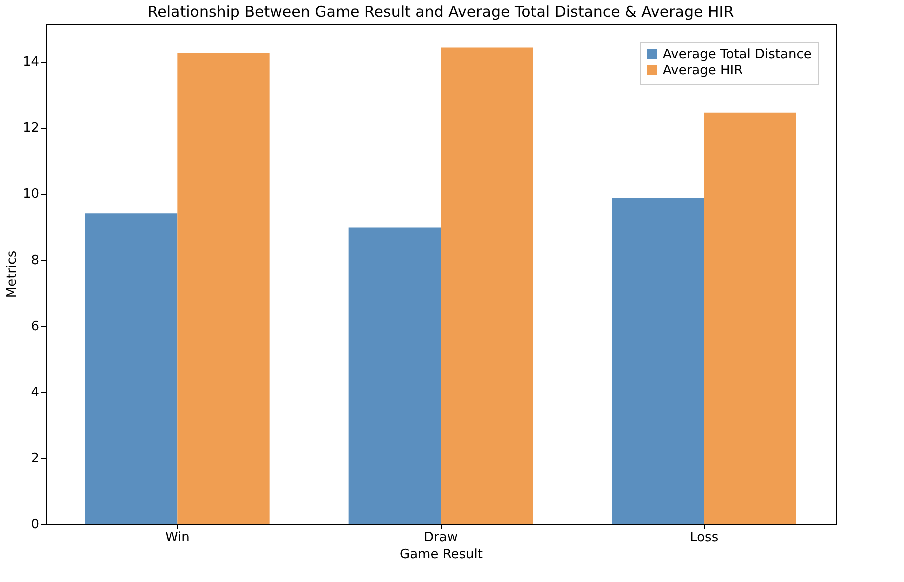 This screenshot has width=904, height=582. What do you see at coordinates (35, 260) in the screenshot?
I see `y-tick-label: 8` at bounding box center [35, 260].